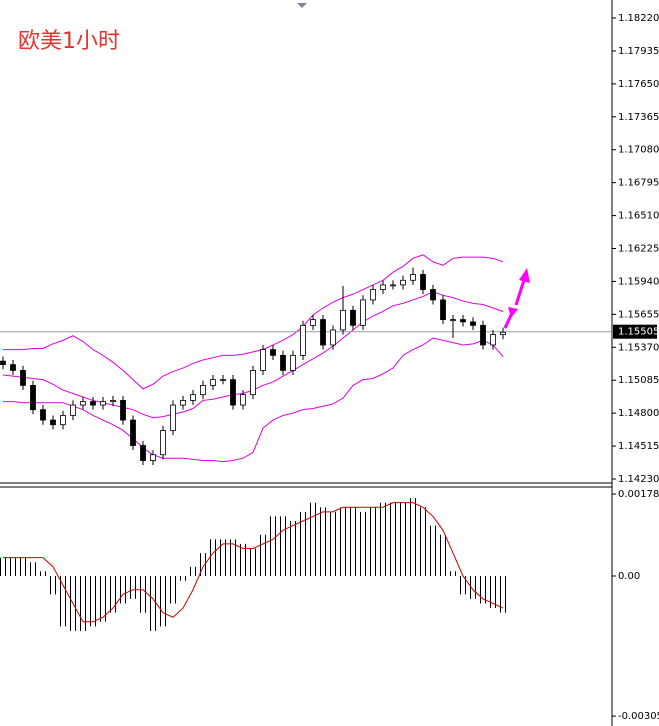 The height and width of the screenshot is (726, 659). Describe the element at coordinates (253, 562) in the screenshot. I see `signal-line` at that location.